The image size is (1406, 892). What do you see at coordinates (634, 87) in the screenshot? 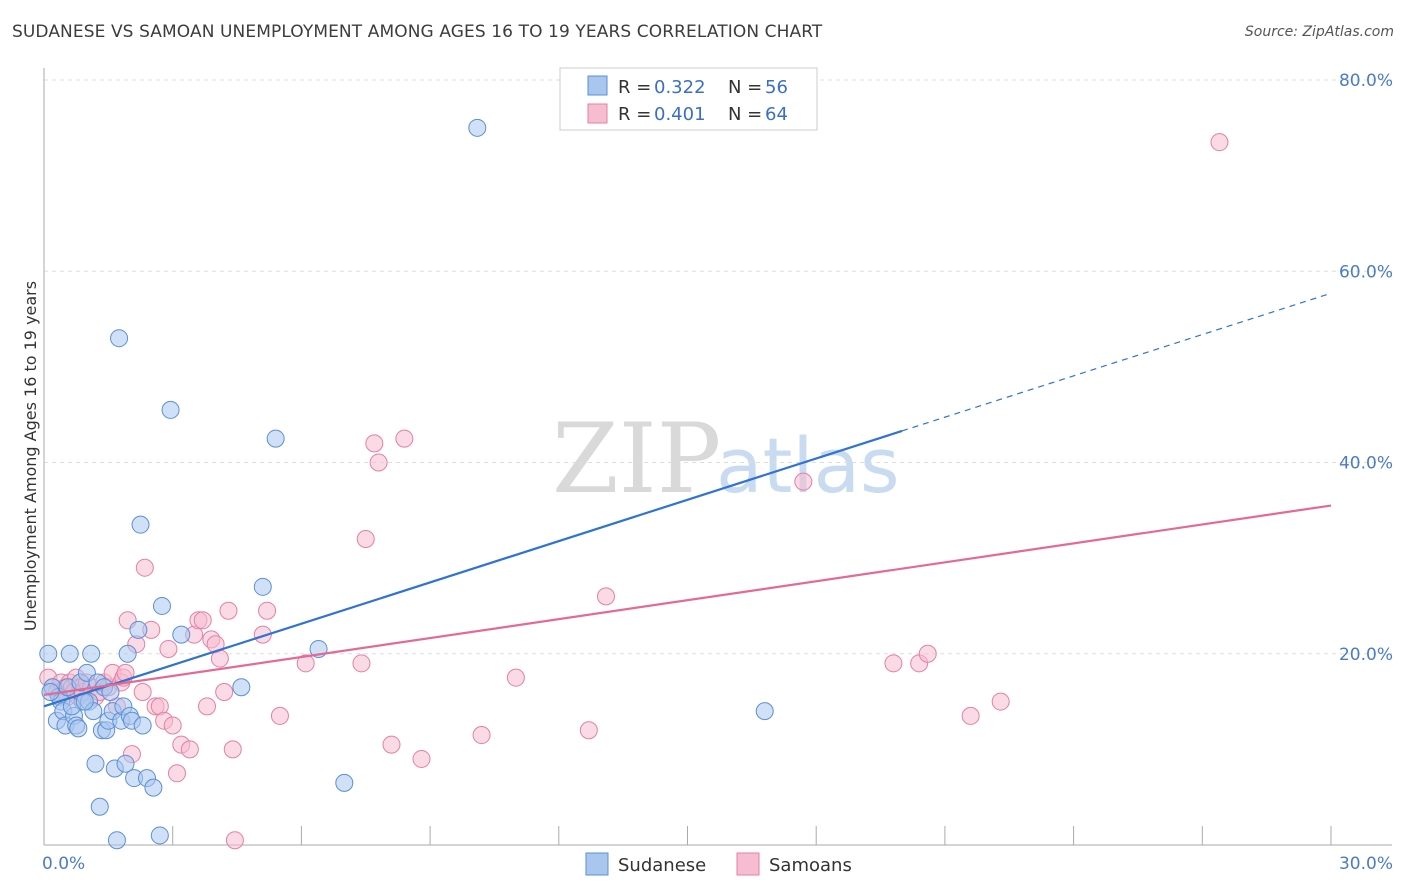
I see `legend-r-label-1: R =` at bounding box center [634, 87].